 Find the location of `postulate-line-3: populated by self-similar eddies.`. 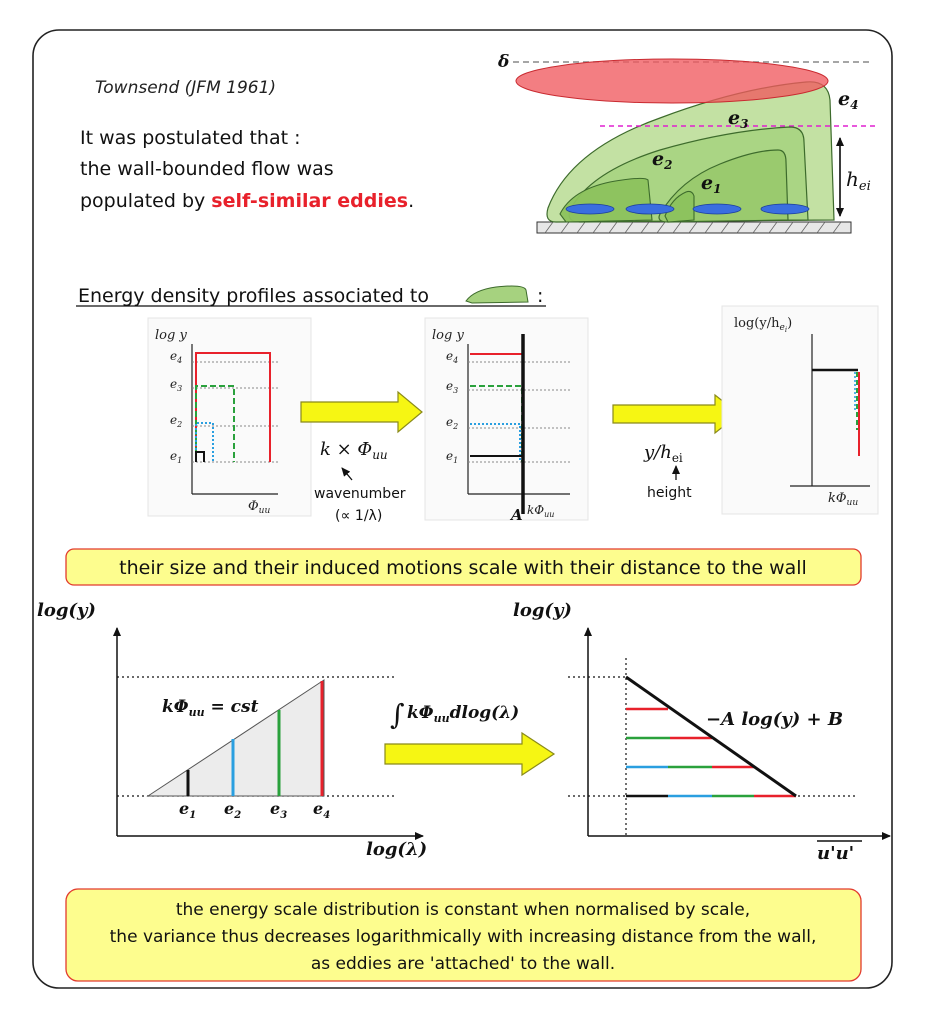

postulate-line-3: populated by self-similar eddies. is located at coordinates (247, 201).